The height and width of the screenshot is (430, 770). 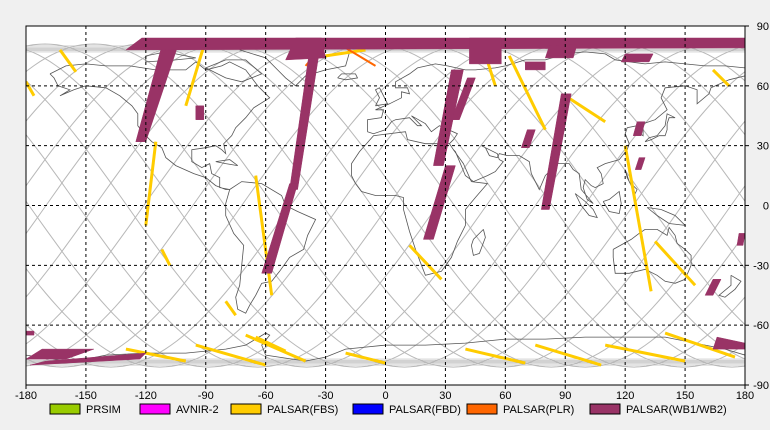 I want to click on x-tick-label: -90, so click(x=206, y=396).